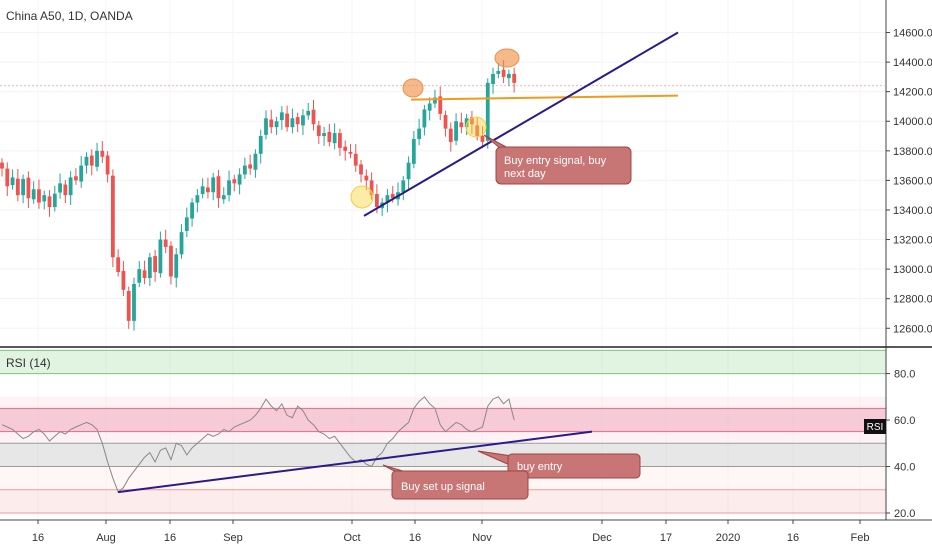 This screenshot has height=550, width=932. Describe the element at coordinates (544, 97) in the screenshot. I see `horizontal-resistance-line` at that location.